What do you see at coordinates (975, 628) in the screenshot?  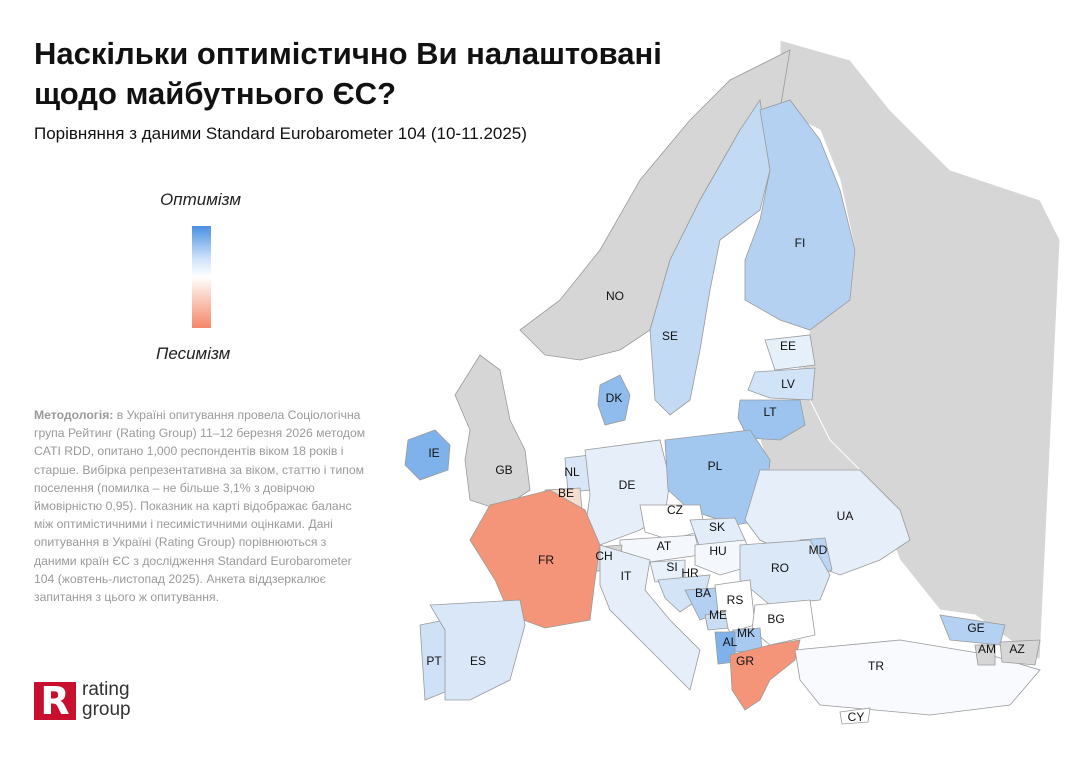 I see `country-label-GE: GE` at bounding box center [975, 628].